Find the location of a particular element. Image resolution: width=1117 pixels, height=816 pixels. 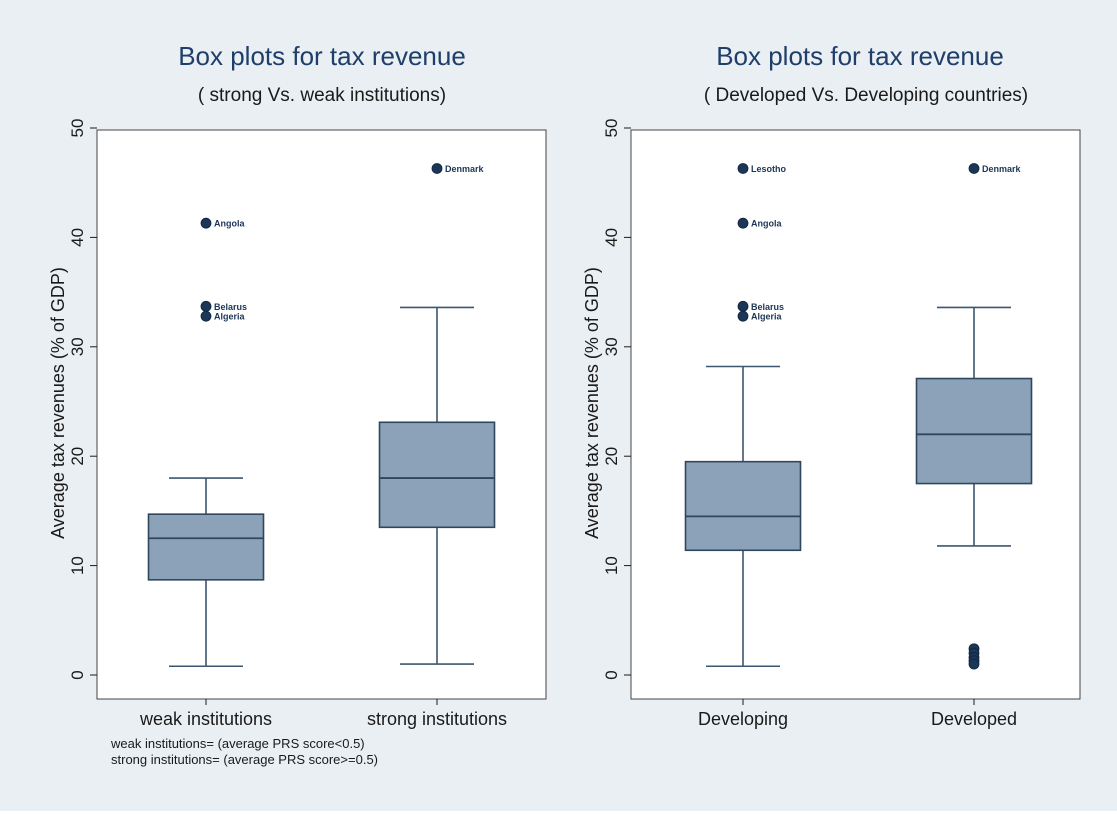

left-y-tick-label: 40 is located at coordinates (77, 237).